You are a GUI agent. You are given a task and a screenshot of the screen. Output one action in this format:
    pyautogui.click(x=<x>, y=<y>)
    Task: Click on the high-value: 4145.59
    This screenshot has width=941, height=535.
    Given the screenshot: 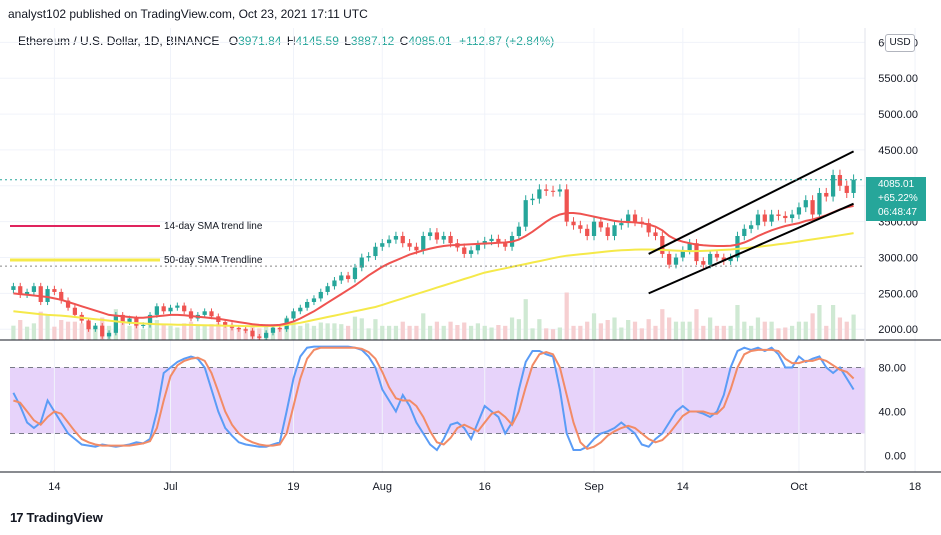 What is the action you would take?
    pyautogui.click(x=317, y=41)
    